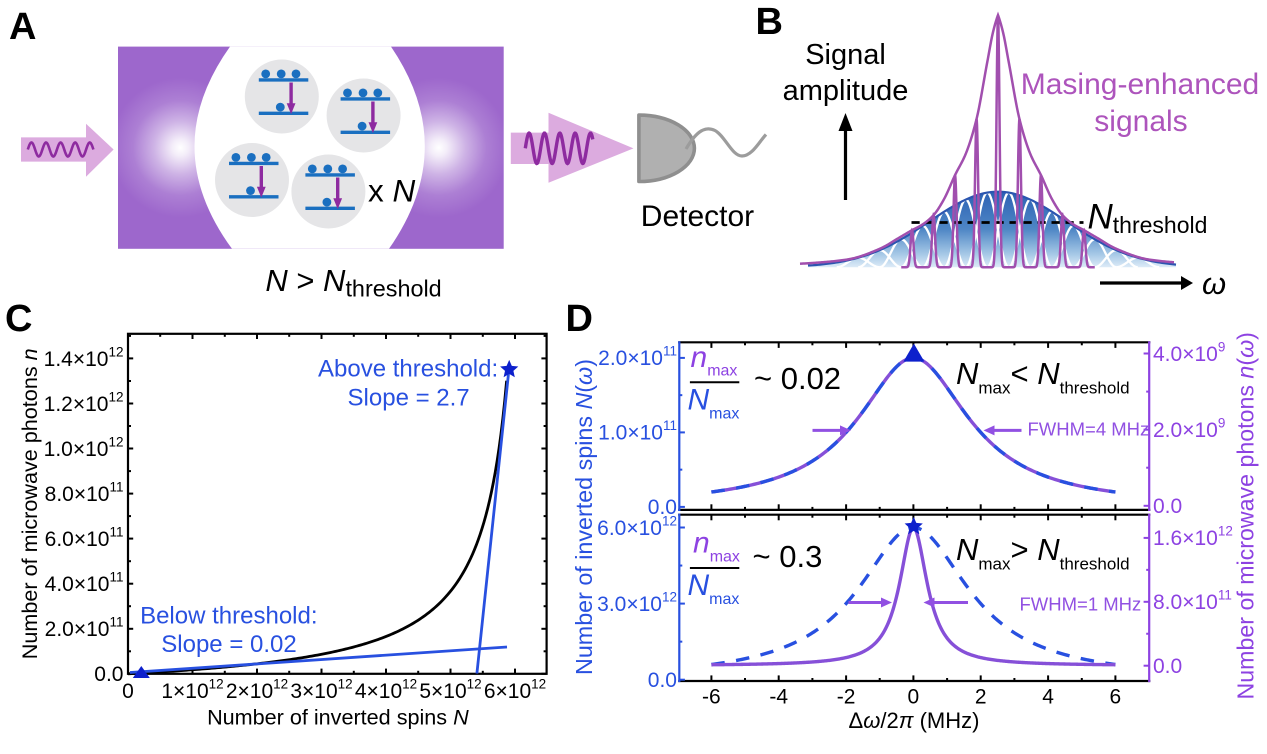 The width and height of the screenshot is (1267, 754). Describe the element at coordinates (697, 216) in the screenshot. I see `svg-text: Detector` at that location.